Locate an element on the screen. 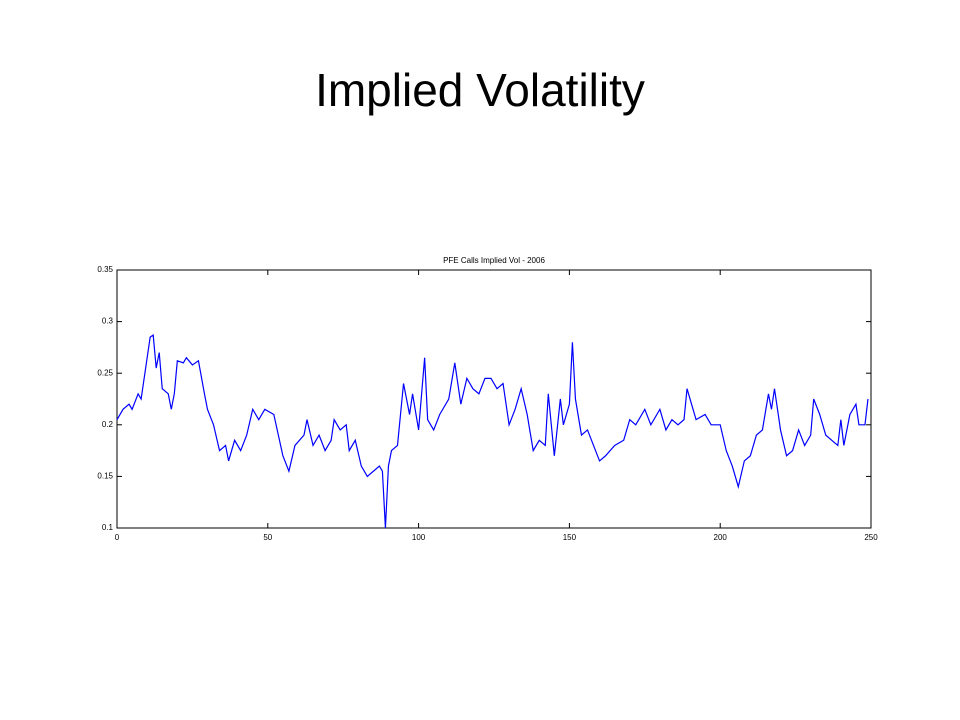 This screenshot has height=720, width=960. y-tick-label: 0.3 is located at coordinates (108, 321).